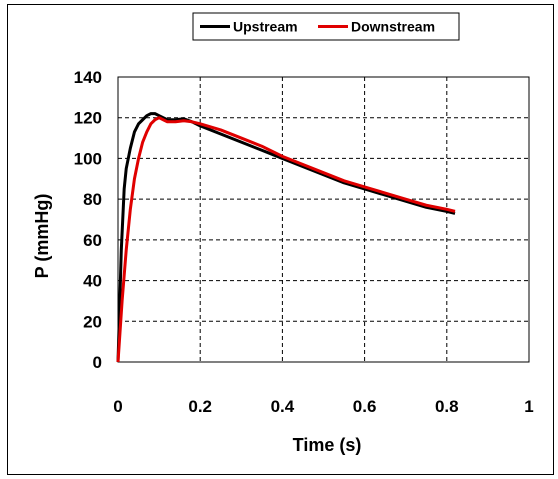 This screenshot has height=479, width=558. What do you see at coordinates (92, 321) in the screenshot?
I see `y-tick-label: 20` at bounding box center [92, 321].